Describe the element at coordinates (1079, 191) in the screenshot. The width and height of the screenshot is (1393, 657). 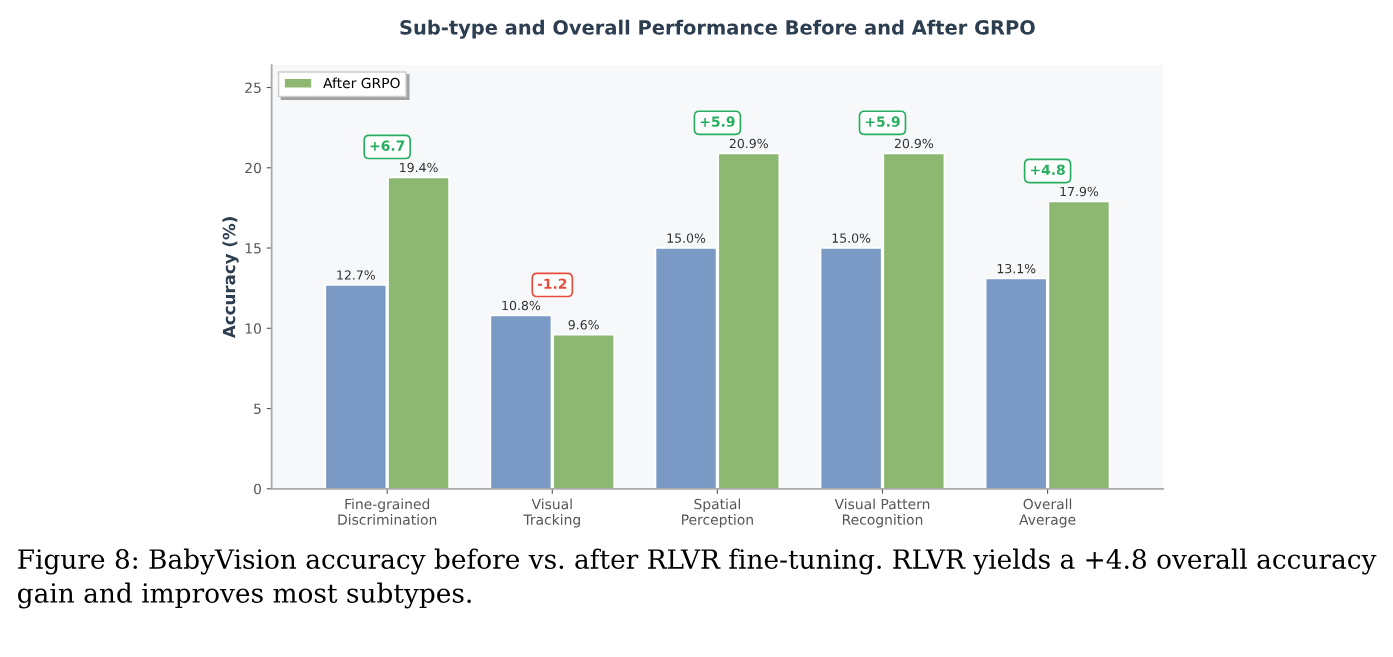
I see `data-label: 17.9%` at that location.